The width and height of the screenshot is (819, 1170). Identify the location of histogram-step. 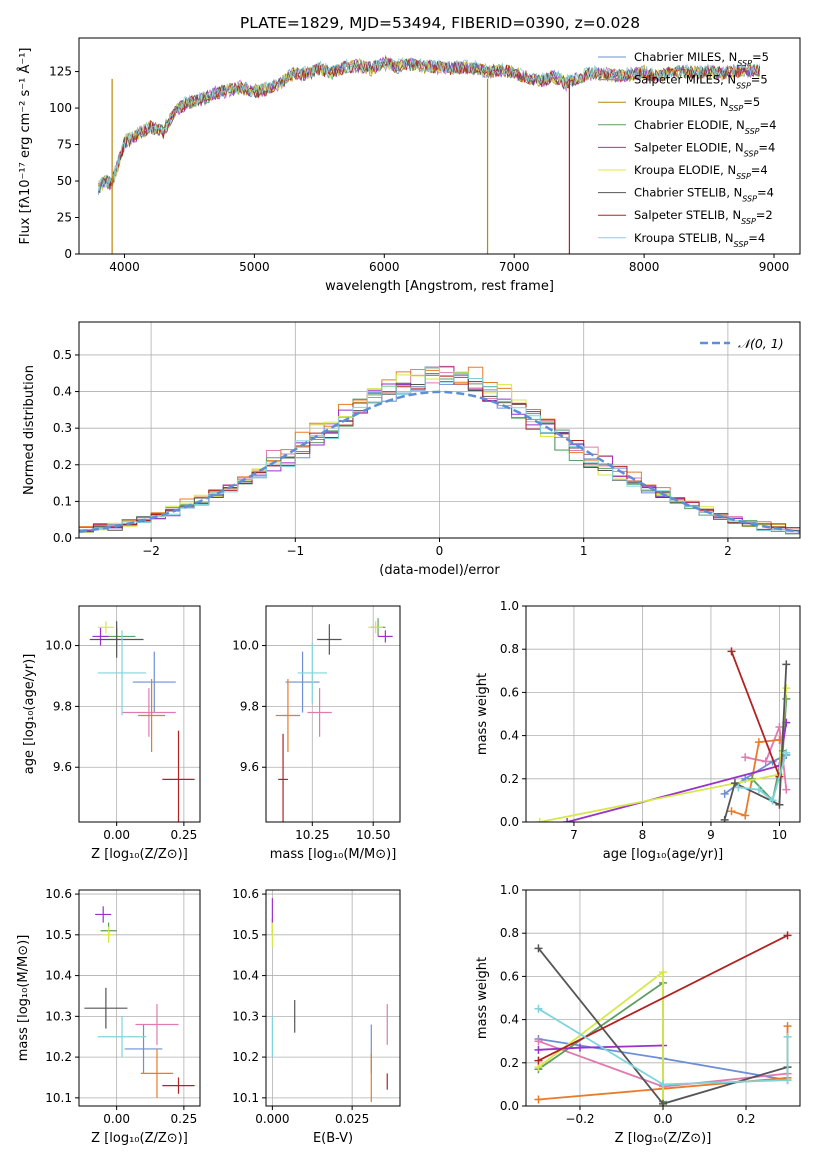
(439, 452).